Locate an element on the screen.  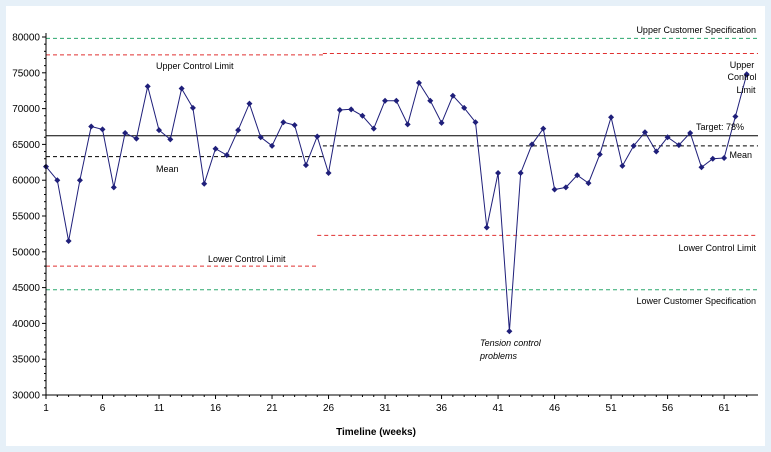
y-tick-label: 55000 is located at coordinates (26, 217).